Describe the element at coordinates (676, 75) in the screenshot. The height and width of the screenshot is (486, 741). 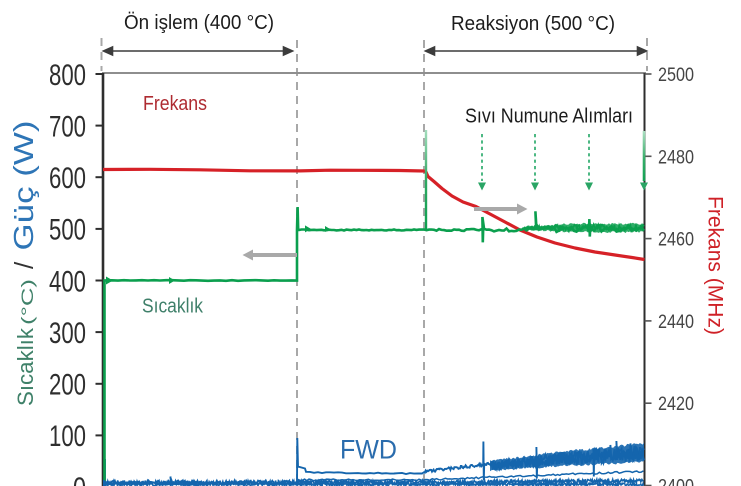
I see `svg-text: 2500` at that location.